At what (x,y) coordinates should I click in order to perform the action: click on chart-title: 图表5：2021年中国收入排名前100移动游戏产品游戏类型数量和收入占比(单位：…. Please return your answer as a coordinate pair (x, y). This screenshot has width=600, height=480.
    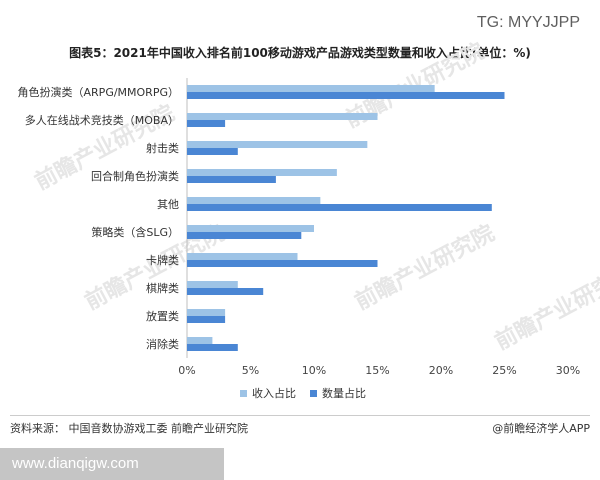
    Looking at the image, I should click on (300, 53).